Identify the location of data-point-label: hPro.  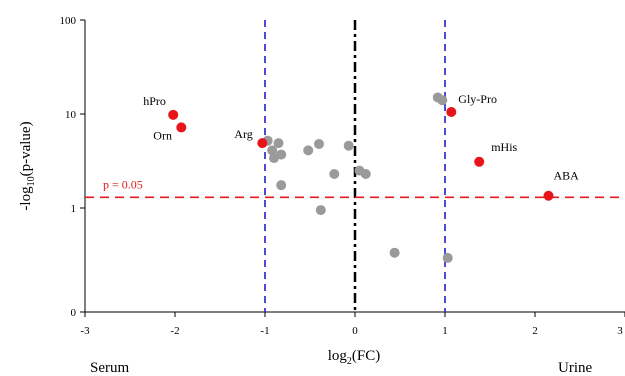
(154, 101).